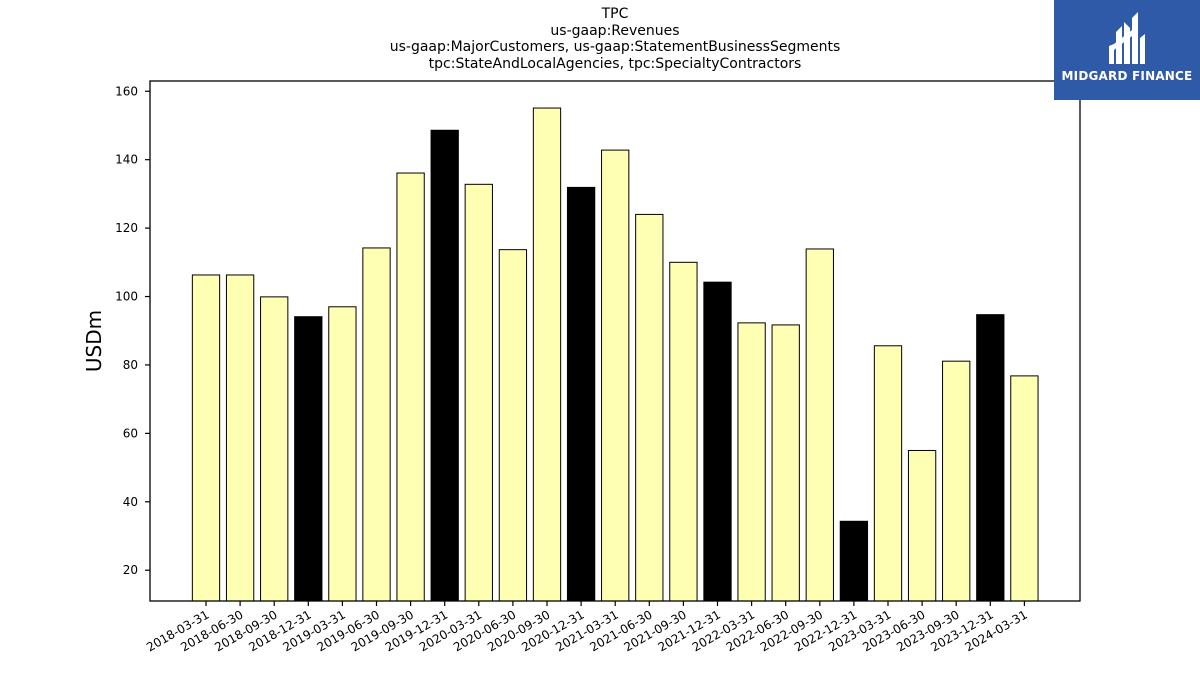  Describe the element at coordinates (615, 14) in the screenshot. I see `title-line-1: TPC` at that location.